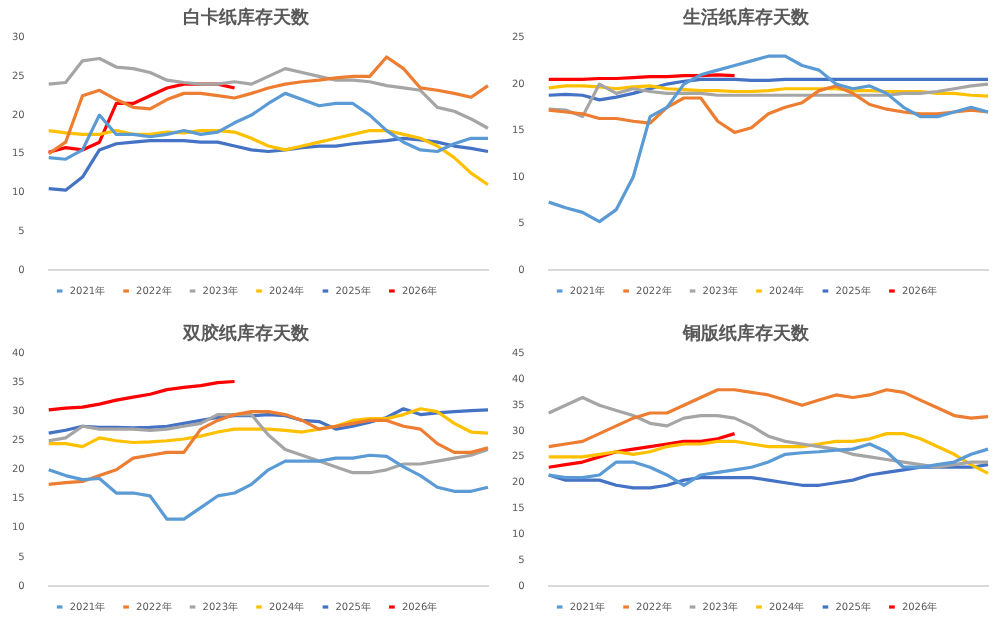 The image size is (1000, 632). Describe the element at coordinates (746, 333) in the screenshot. I see `chart-title: 铜版纸库存天数` at that location.